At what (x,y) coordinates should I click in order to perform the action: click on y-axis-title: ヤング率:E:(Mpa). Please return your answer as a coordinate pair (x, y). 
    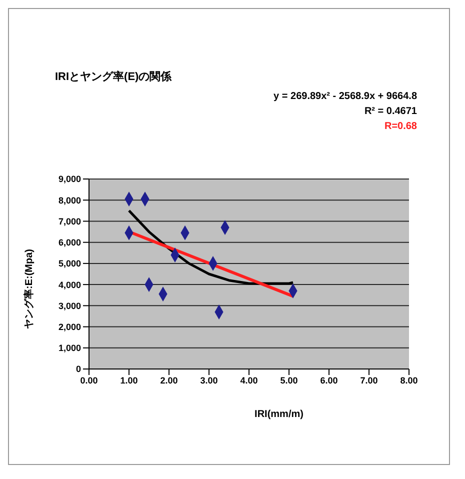
    Looking at the image, I should click on (29, 289).